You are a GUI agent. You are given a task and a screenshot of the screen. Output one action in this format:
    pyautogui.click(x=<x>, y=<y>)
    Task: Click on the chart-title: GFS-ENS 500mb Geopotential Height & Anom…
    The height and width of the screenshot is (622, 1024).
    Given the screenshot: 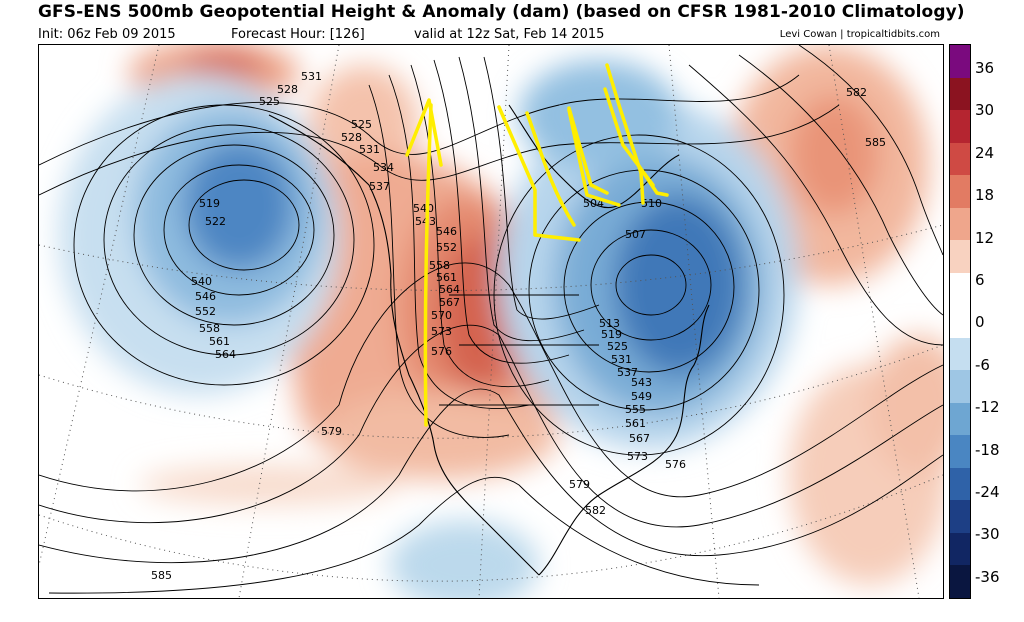 What is the action you would take?
    pyautogui.click(x=501, y=12)
    